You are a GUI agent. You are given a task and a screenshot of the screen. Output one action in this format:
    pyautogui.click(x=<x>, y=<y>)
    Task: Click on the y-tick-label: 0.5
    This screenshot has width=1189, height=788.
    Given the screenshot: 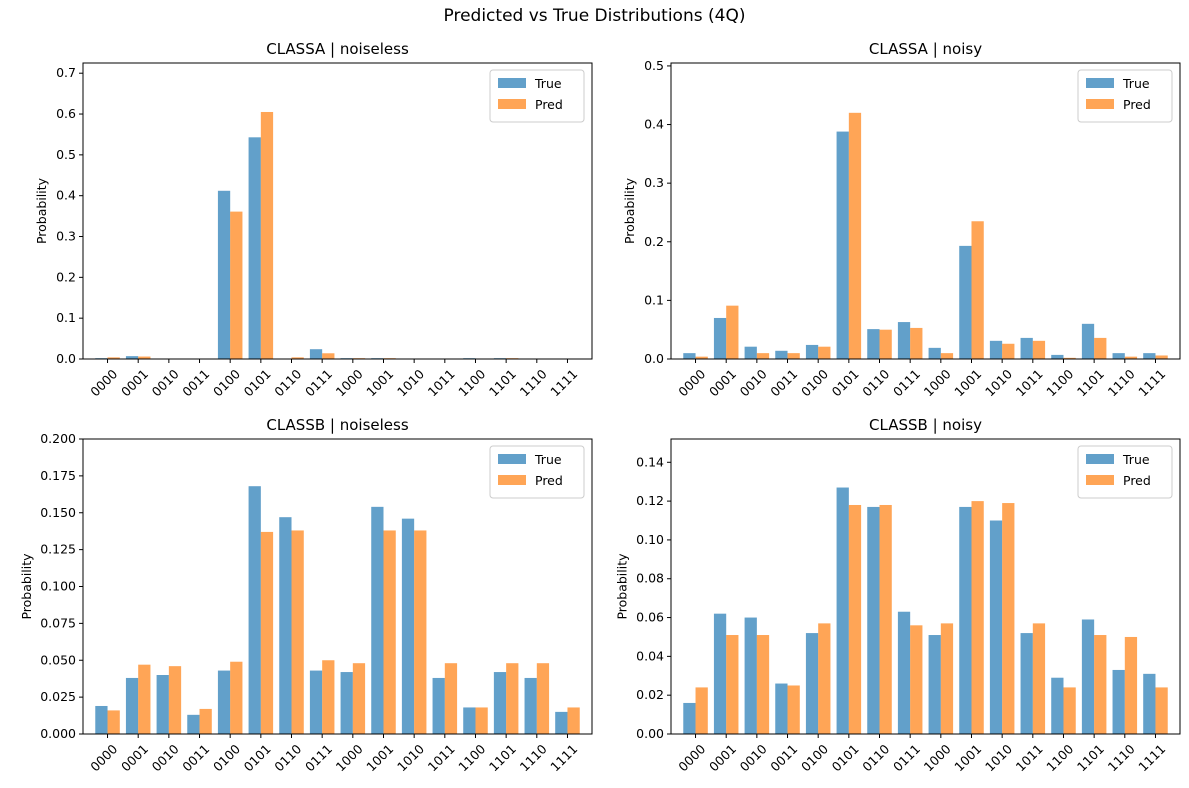 What is the action you would take?
    pyautogui.click(x=66, y=154)
    